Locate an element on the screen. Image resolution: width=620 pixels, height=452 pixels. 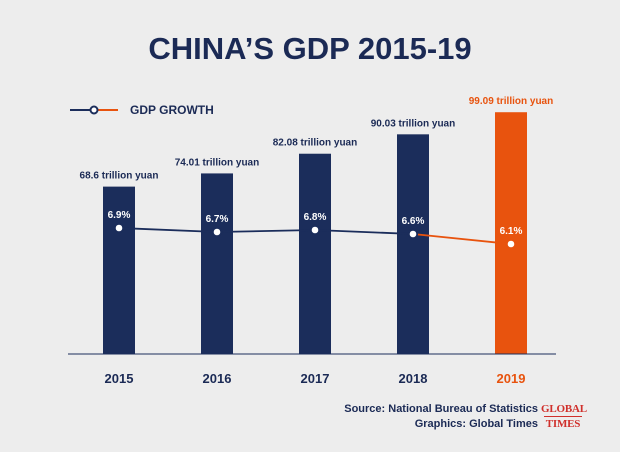
legend-marker is located at coordinates (94, 110).